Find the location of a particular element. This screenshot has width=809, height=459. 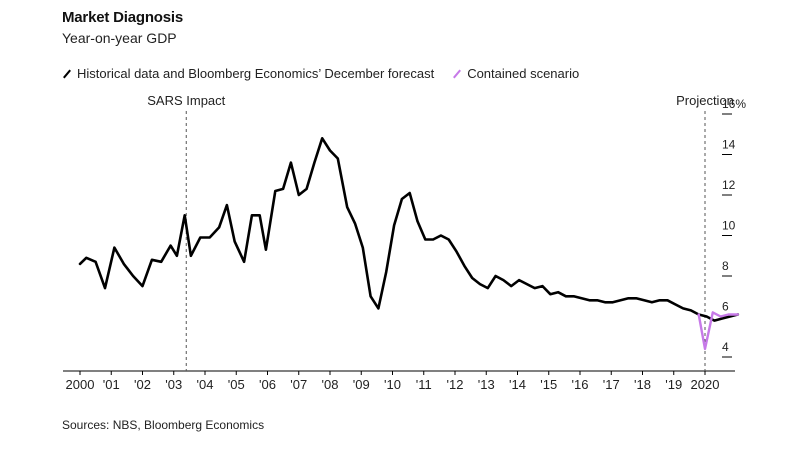

y-tick-label: 10 is located at coordinates (729, 226).